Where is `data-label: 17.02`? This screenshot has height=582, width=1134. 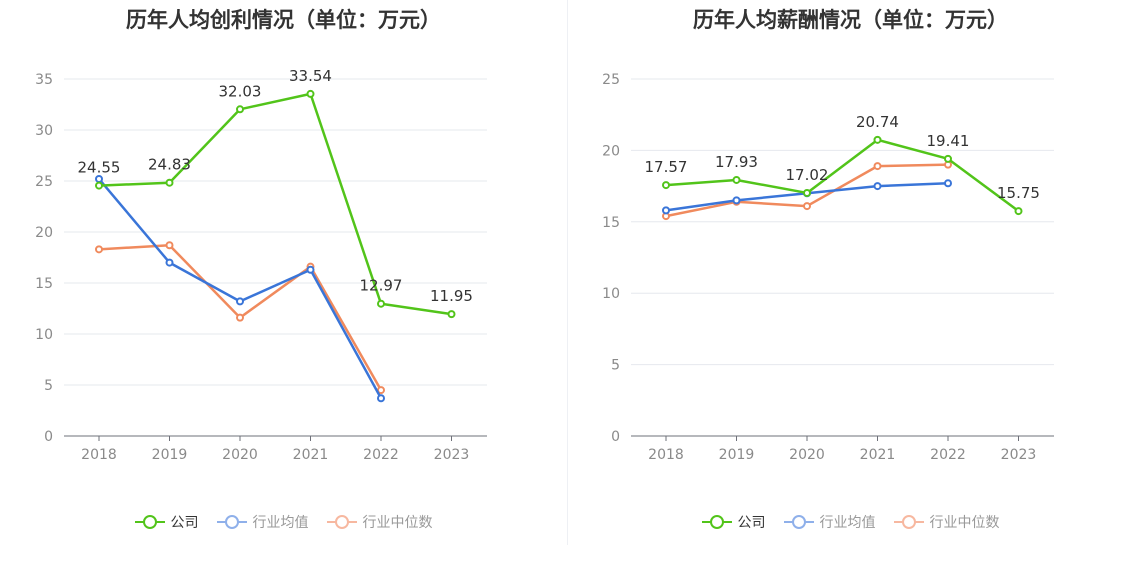 data-label: 17.02 is located at coordinates (807, 175).